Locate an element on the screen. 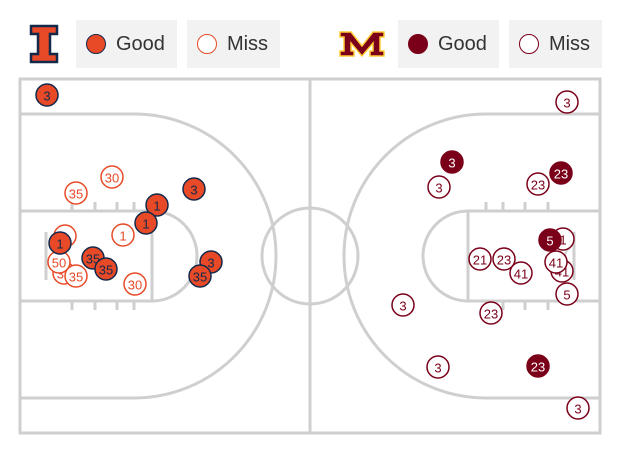  minnesota-shot-miss: 21 is located at coordinates (480, 259).